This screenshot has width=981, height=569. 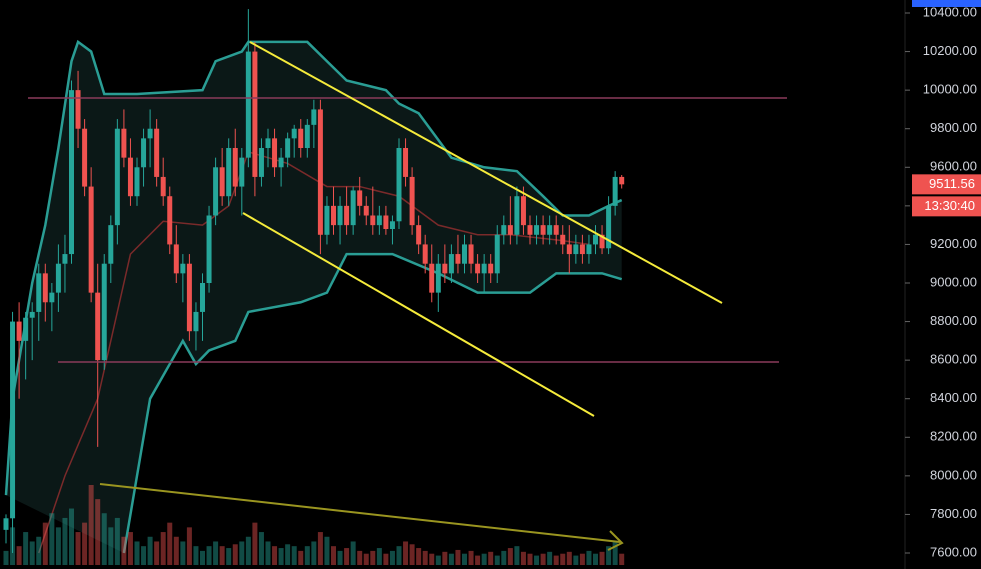 I want to click on y-tick-label: 9200.00, so click(x=953, y=243).